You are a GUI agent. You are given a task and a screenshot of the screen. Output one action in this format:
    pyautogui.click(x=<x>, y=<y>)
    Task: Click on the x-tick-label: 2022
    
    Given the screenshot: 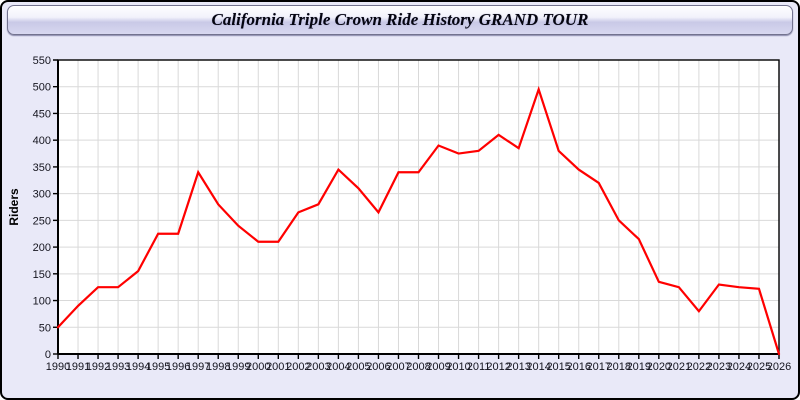 What is the action you would take?
    pyautogui.click(x=699, y=367)
    